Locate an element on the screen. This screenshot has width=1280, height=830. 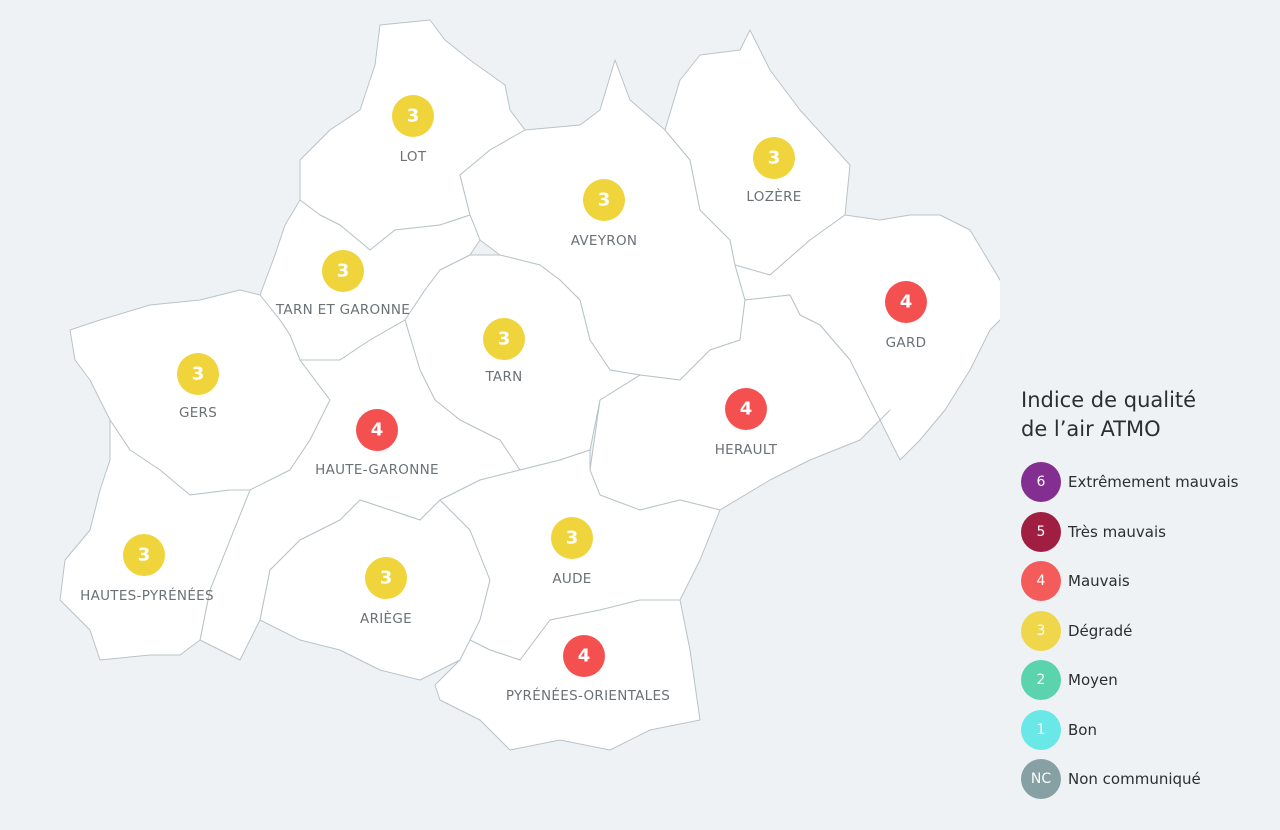
department-name: AUDE is located at coordinates (571, 579).